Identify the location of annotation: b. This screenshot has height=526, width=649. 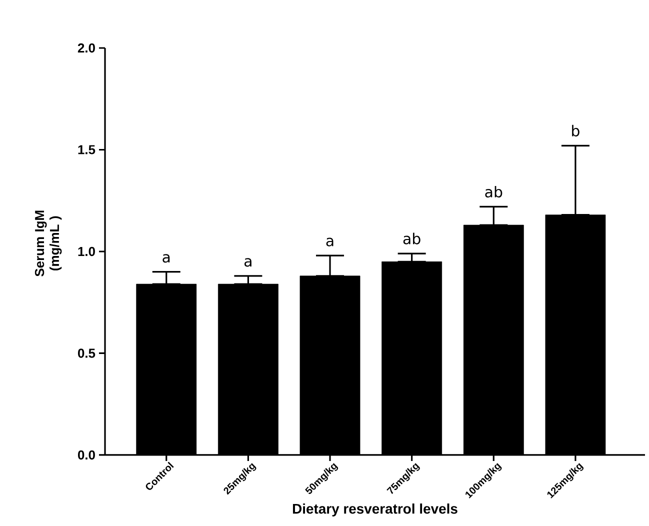
(576, 130).